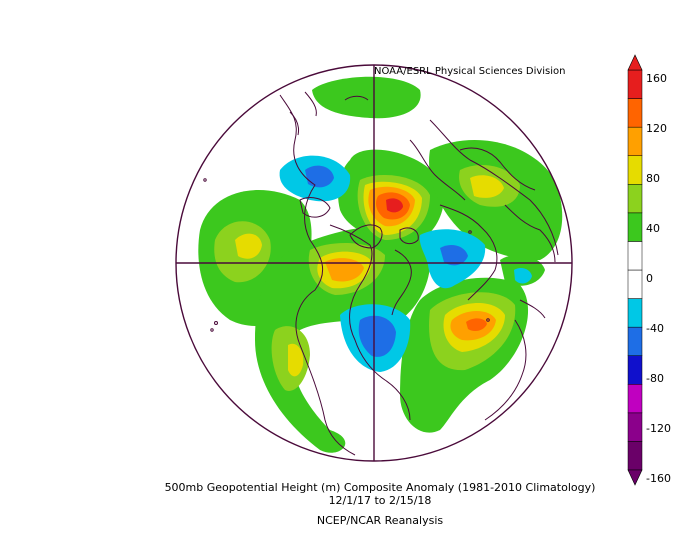  Describe the element at coordinates (380, 500) in the screenshot. I see `caption-line-2: 12/1/17 to 2/15/18` at that location.